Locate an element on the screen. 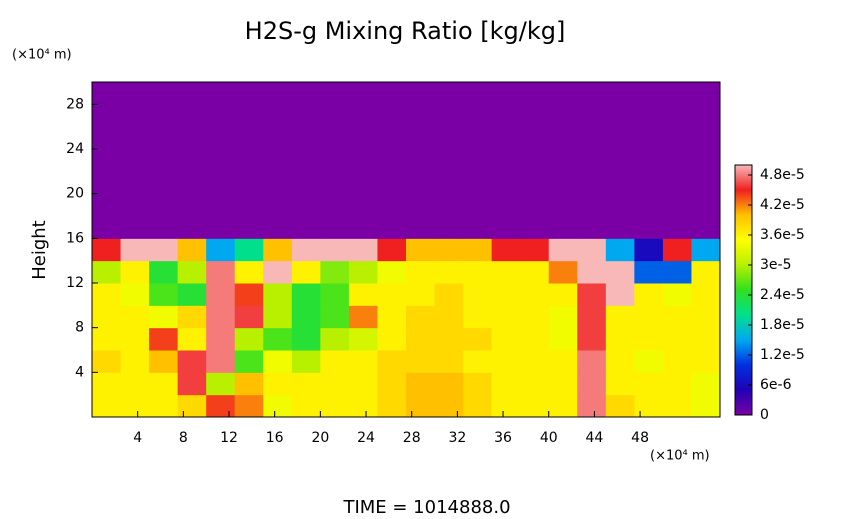  x-tick-label: 40 is located at coordinates (549, 438).